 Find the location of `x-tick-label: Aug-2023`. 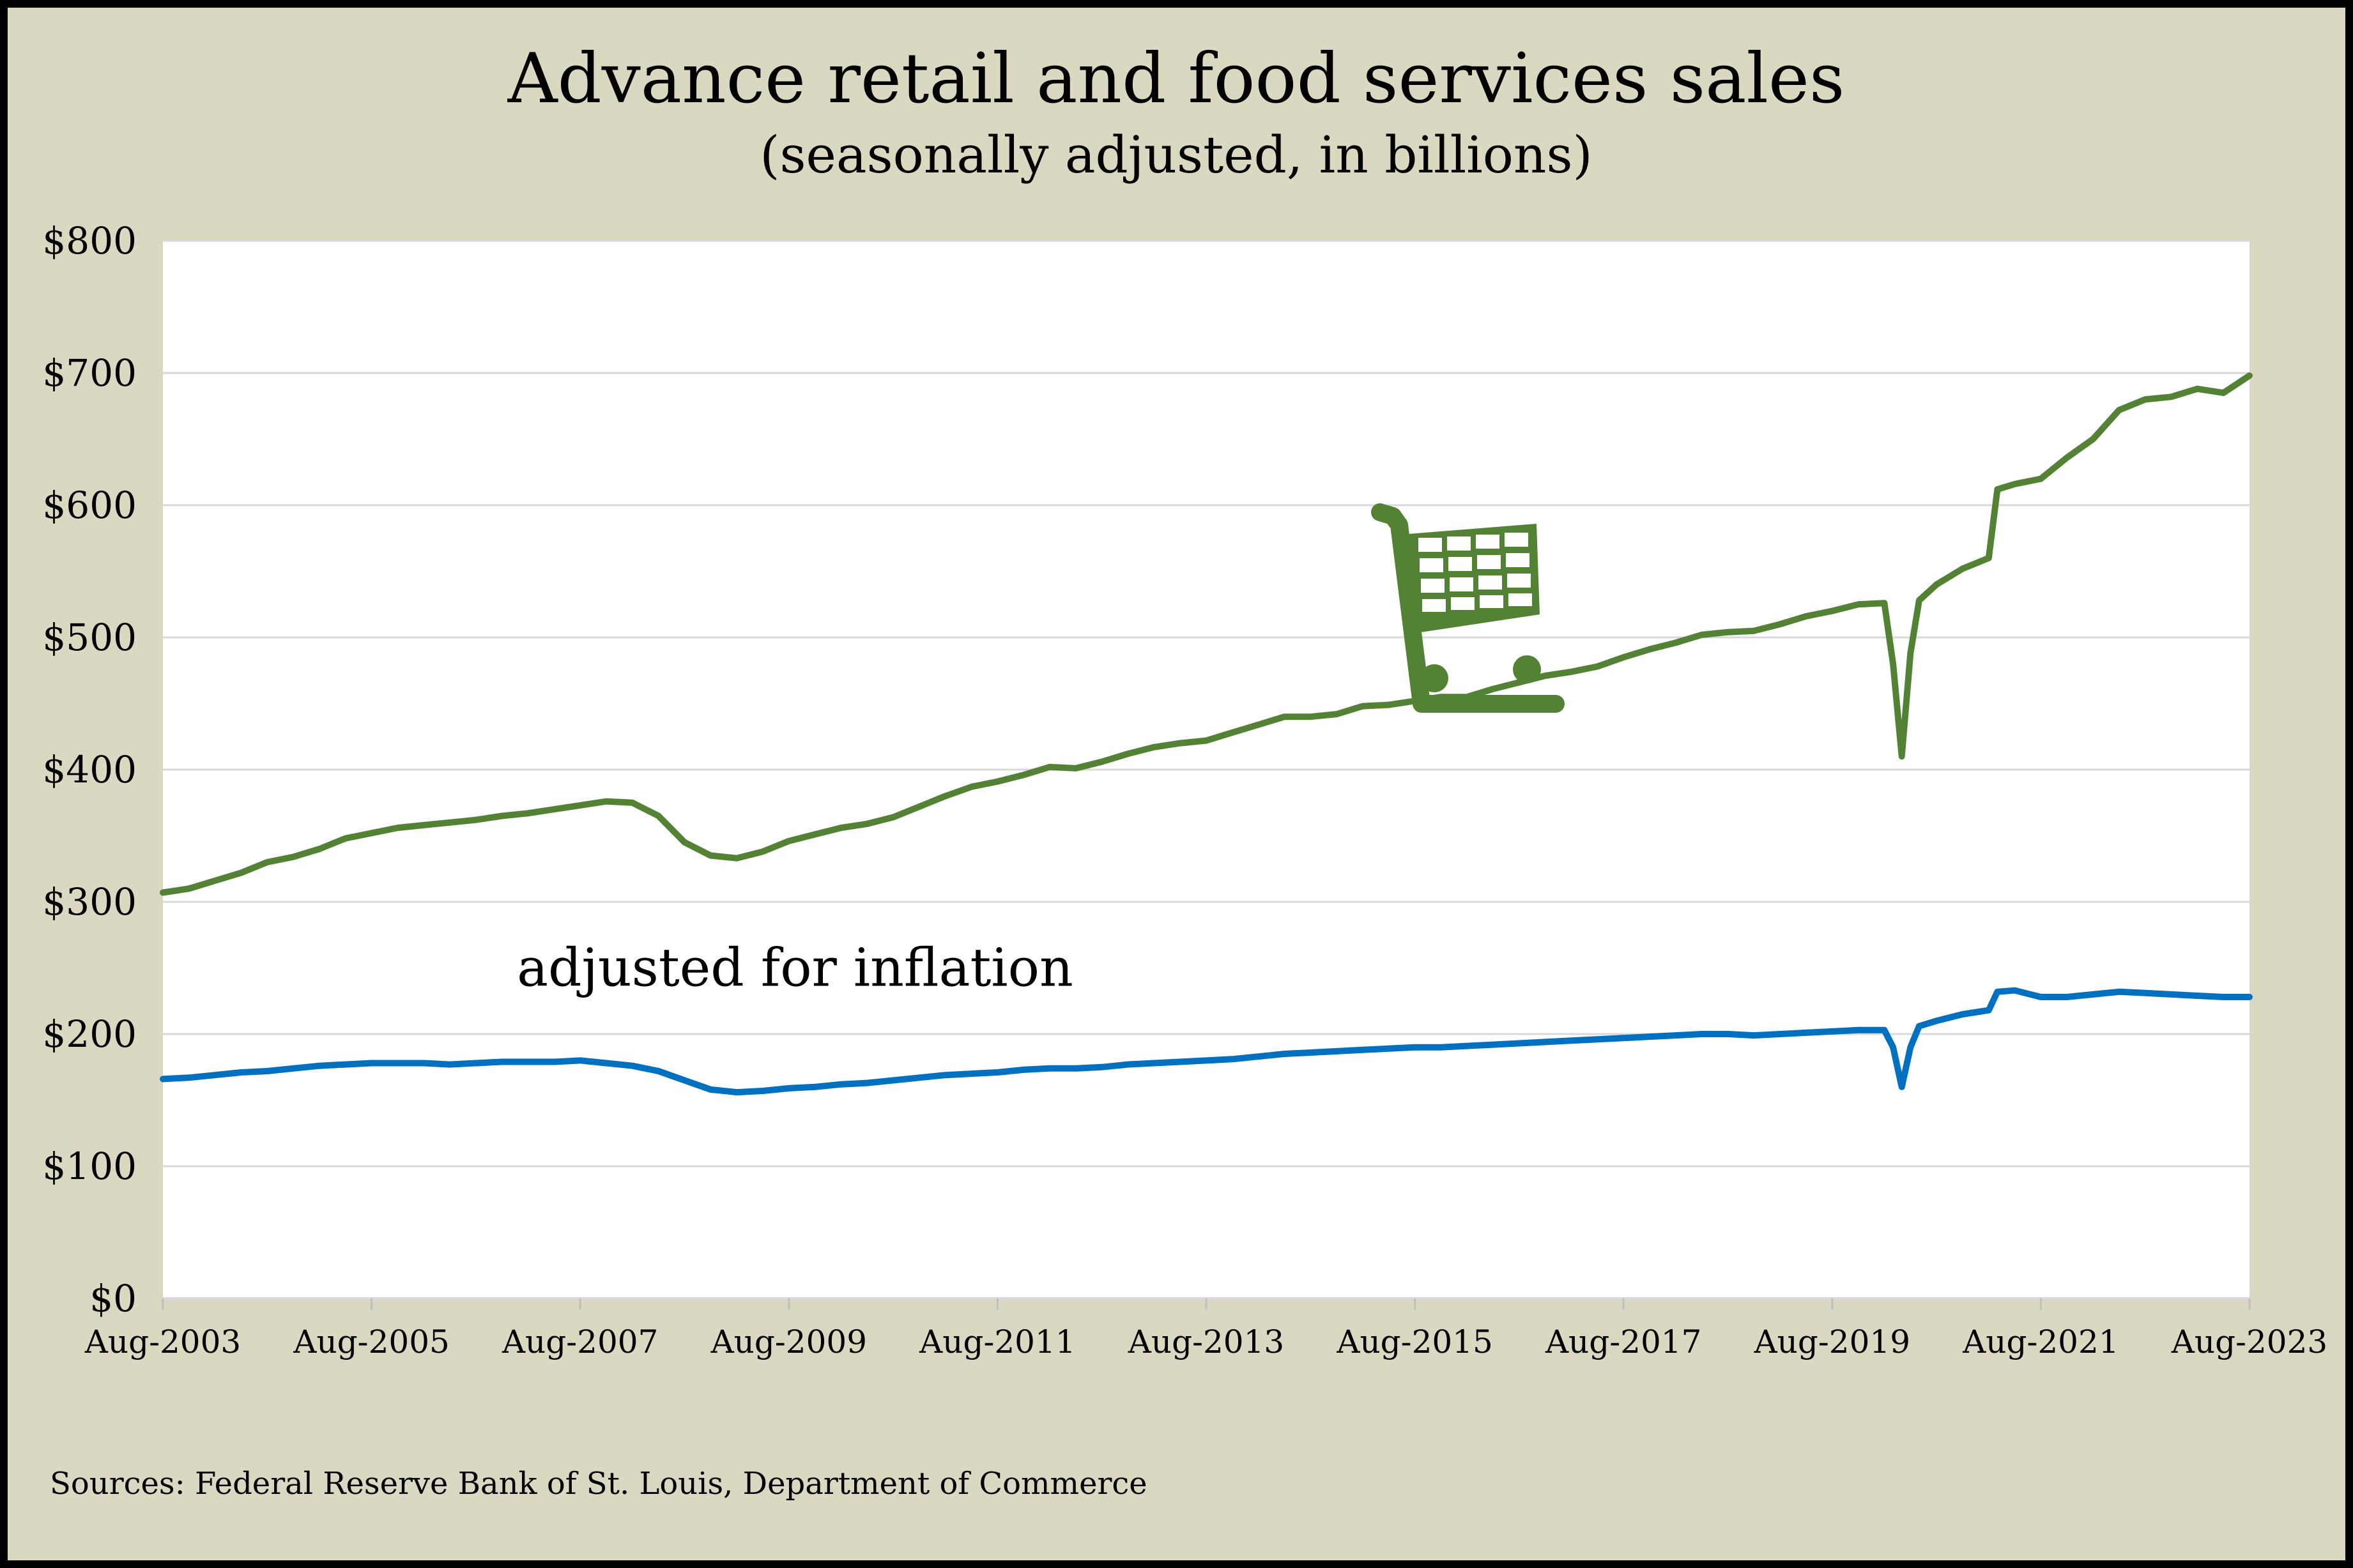

x-tick-label: Aug-2023 is located at coordinates (2249, 1341).